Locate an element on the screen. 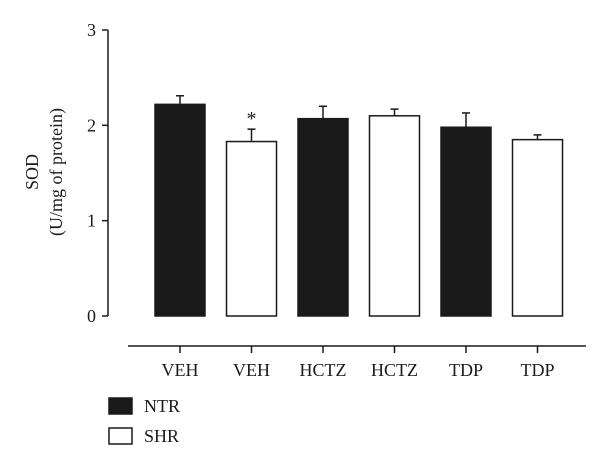 This screenshot has width=600, height=469. legend-label-shr: SHR is located at coordinates (161, 436).